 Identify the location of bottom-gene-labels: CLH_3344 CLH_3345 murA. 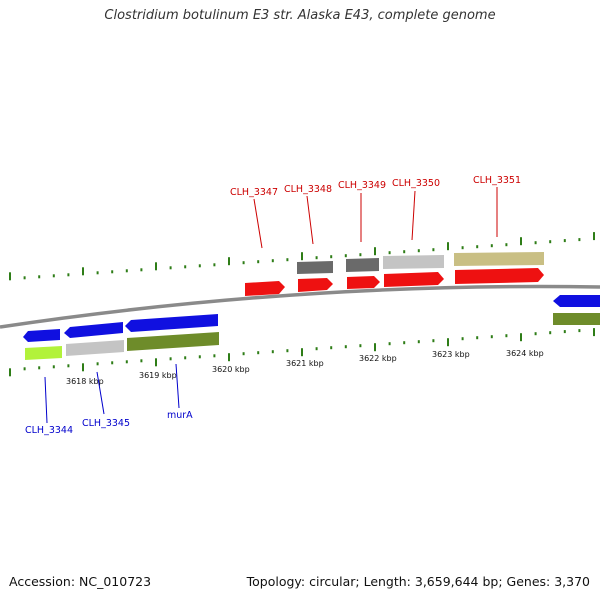
(109, 399).